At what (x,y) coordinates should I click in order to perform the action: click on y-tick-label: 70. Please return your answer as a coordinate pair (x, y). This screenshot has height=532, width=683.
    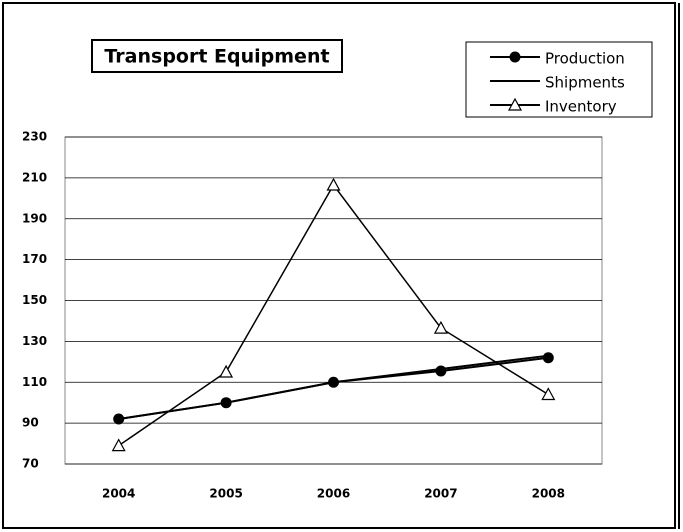
    Looking at the image, I should click on (30, 464).